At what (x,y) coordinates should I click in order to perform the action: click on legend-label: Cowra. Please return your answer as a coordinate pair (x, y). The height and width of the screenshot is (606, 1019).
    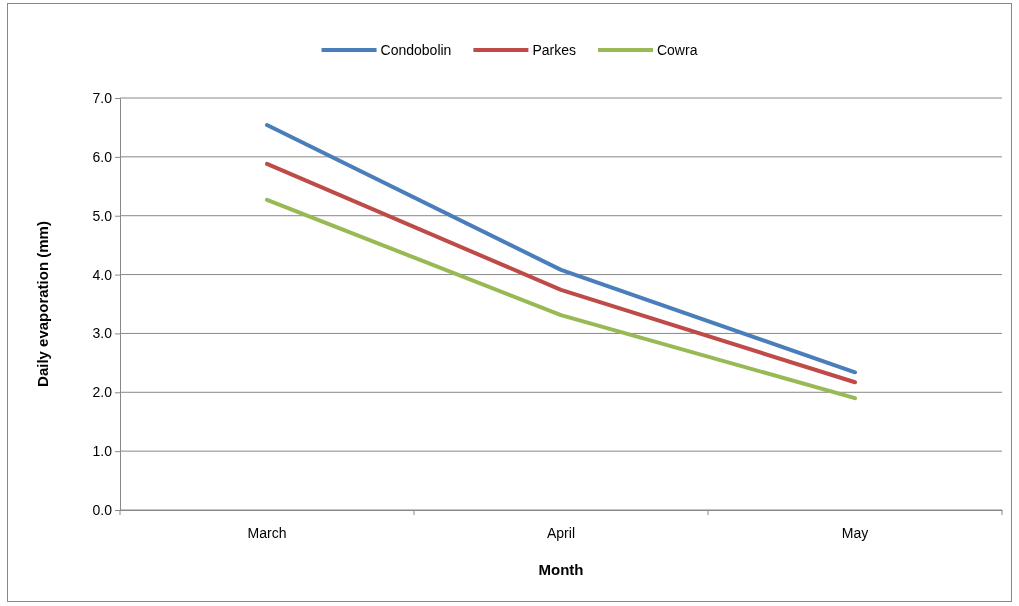
    Looking at the image, I should click on (677, 50).